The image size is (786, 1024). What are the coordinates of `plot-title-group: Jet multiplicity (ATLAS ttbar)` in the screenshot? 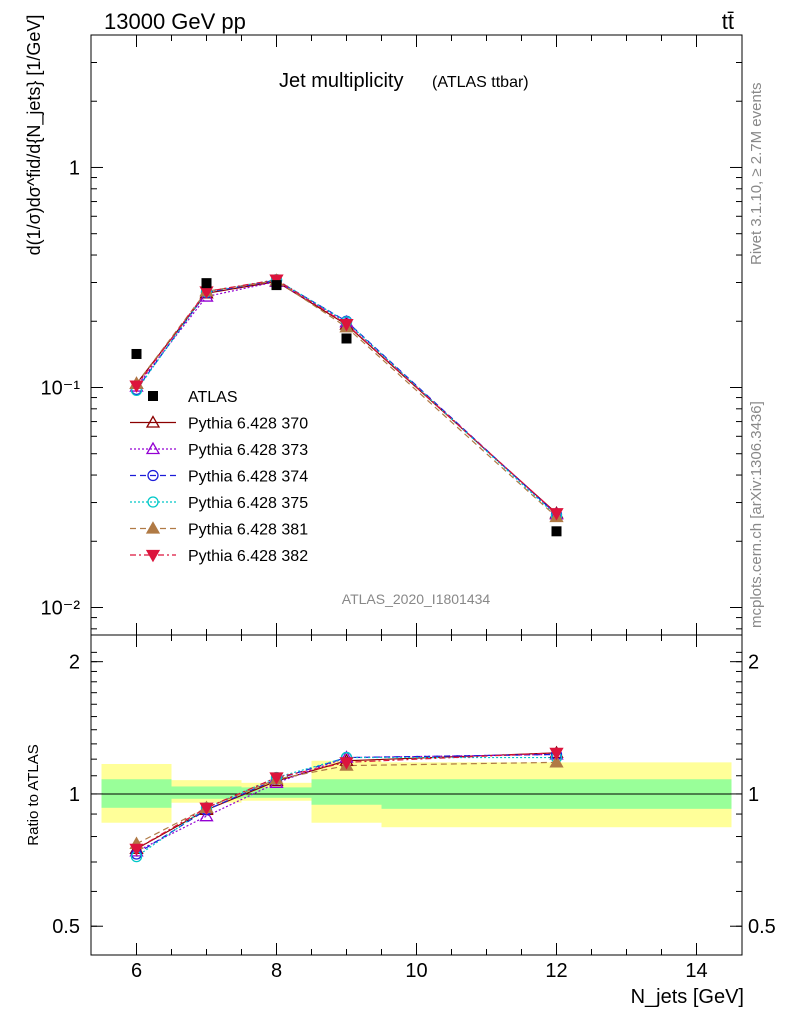 It's located at (404, 81).